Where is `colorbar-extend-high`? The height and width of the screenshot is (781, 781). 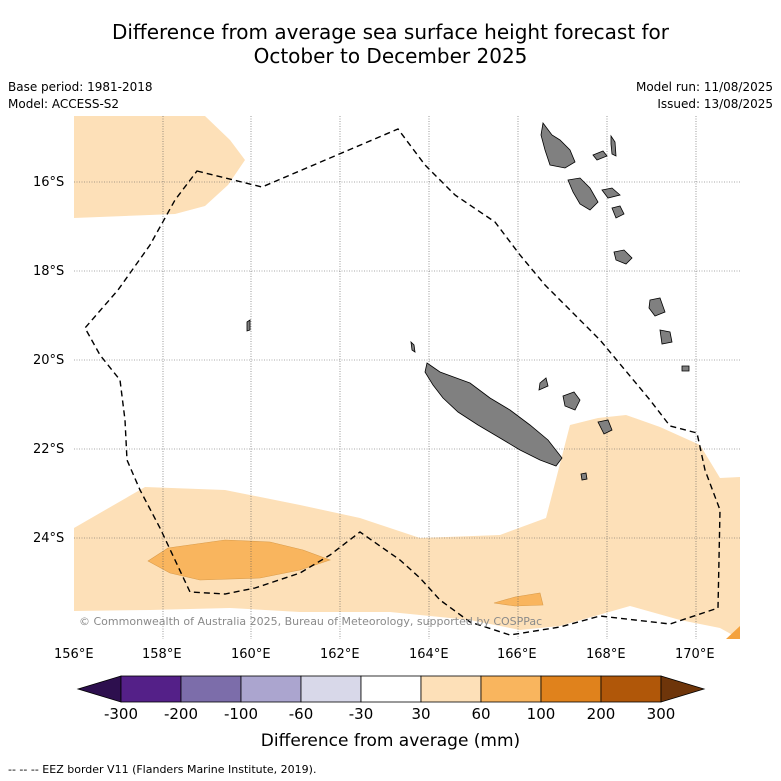 colorbar-extend-high is located at coordinates (683, 689).